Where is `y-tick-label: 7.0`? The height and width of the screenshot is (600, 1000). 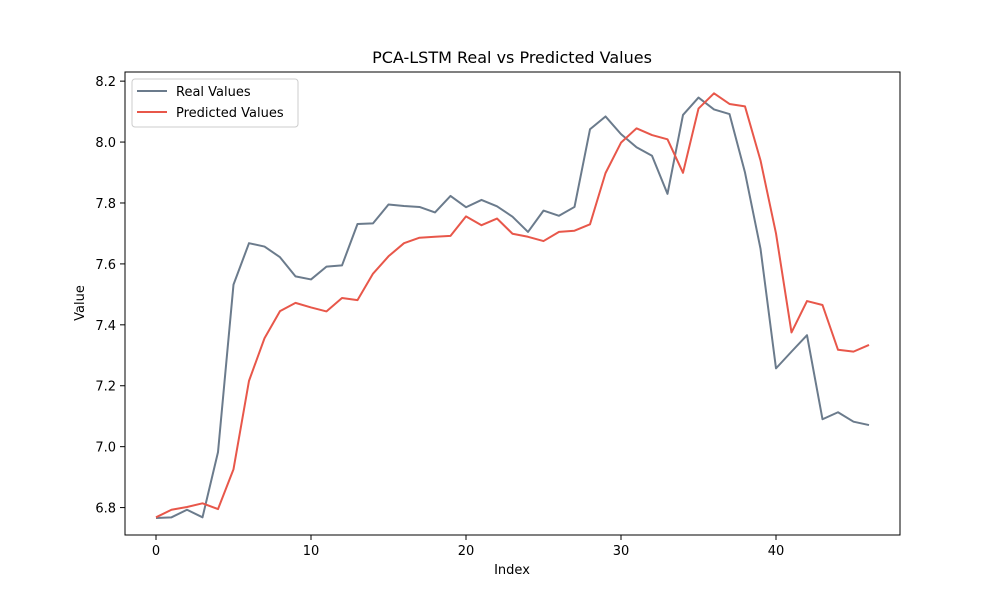 y-tick-label: 7.0 is located at coordinates (105, 448).